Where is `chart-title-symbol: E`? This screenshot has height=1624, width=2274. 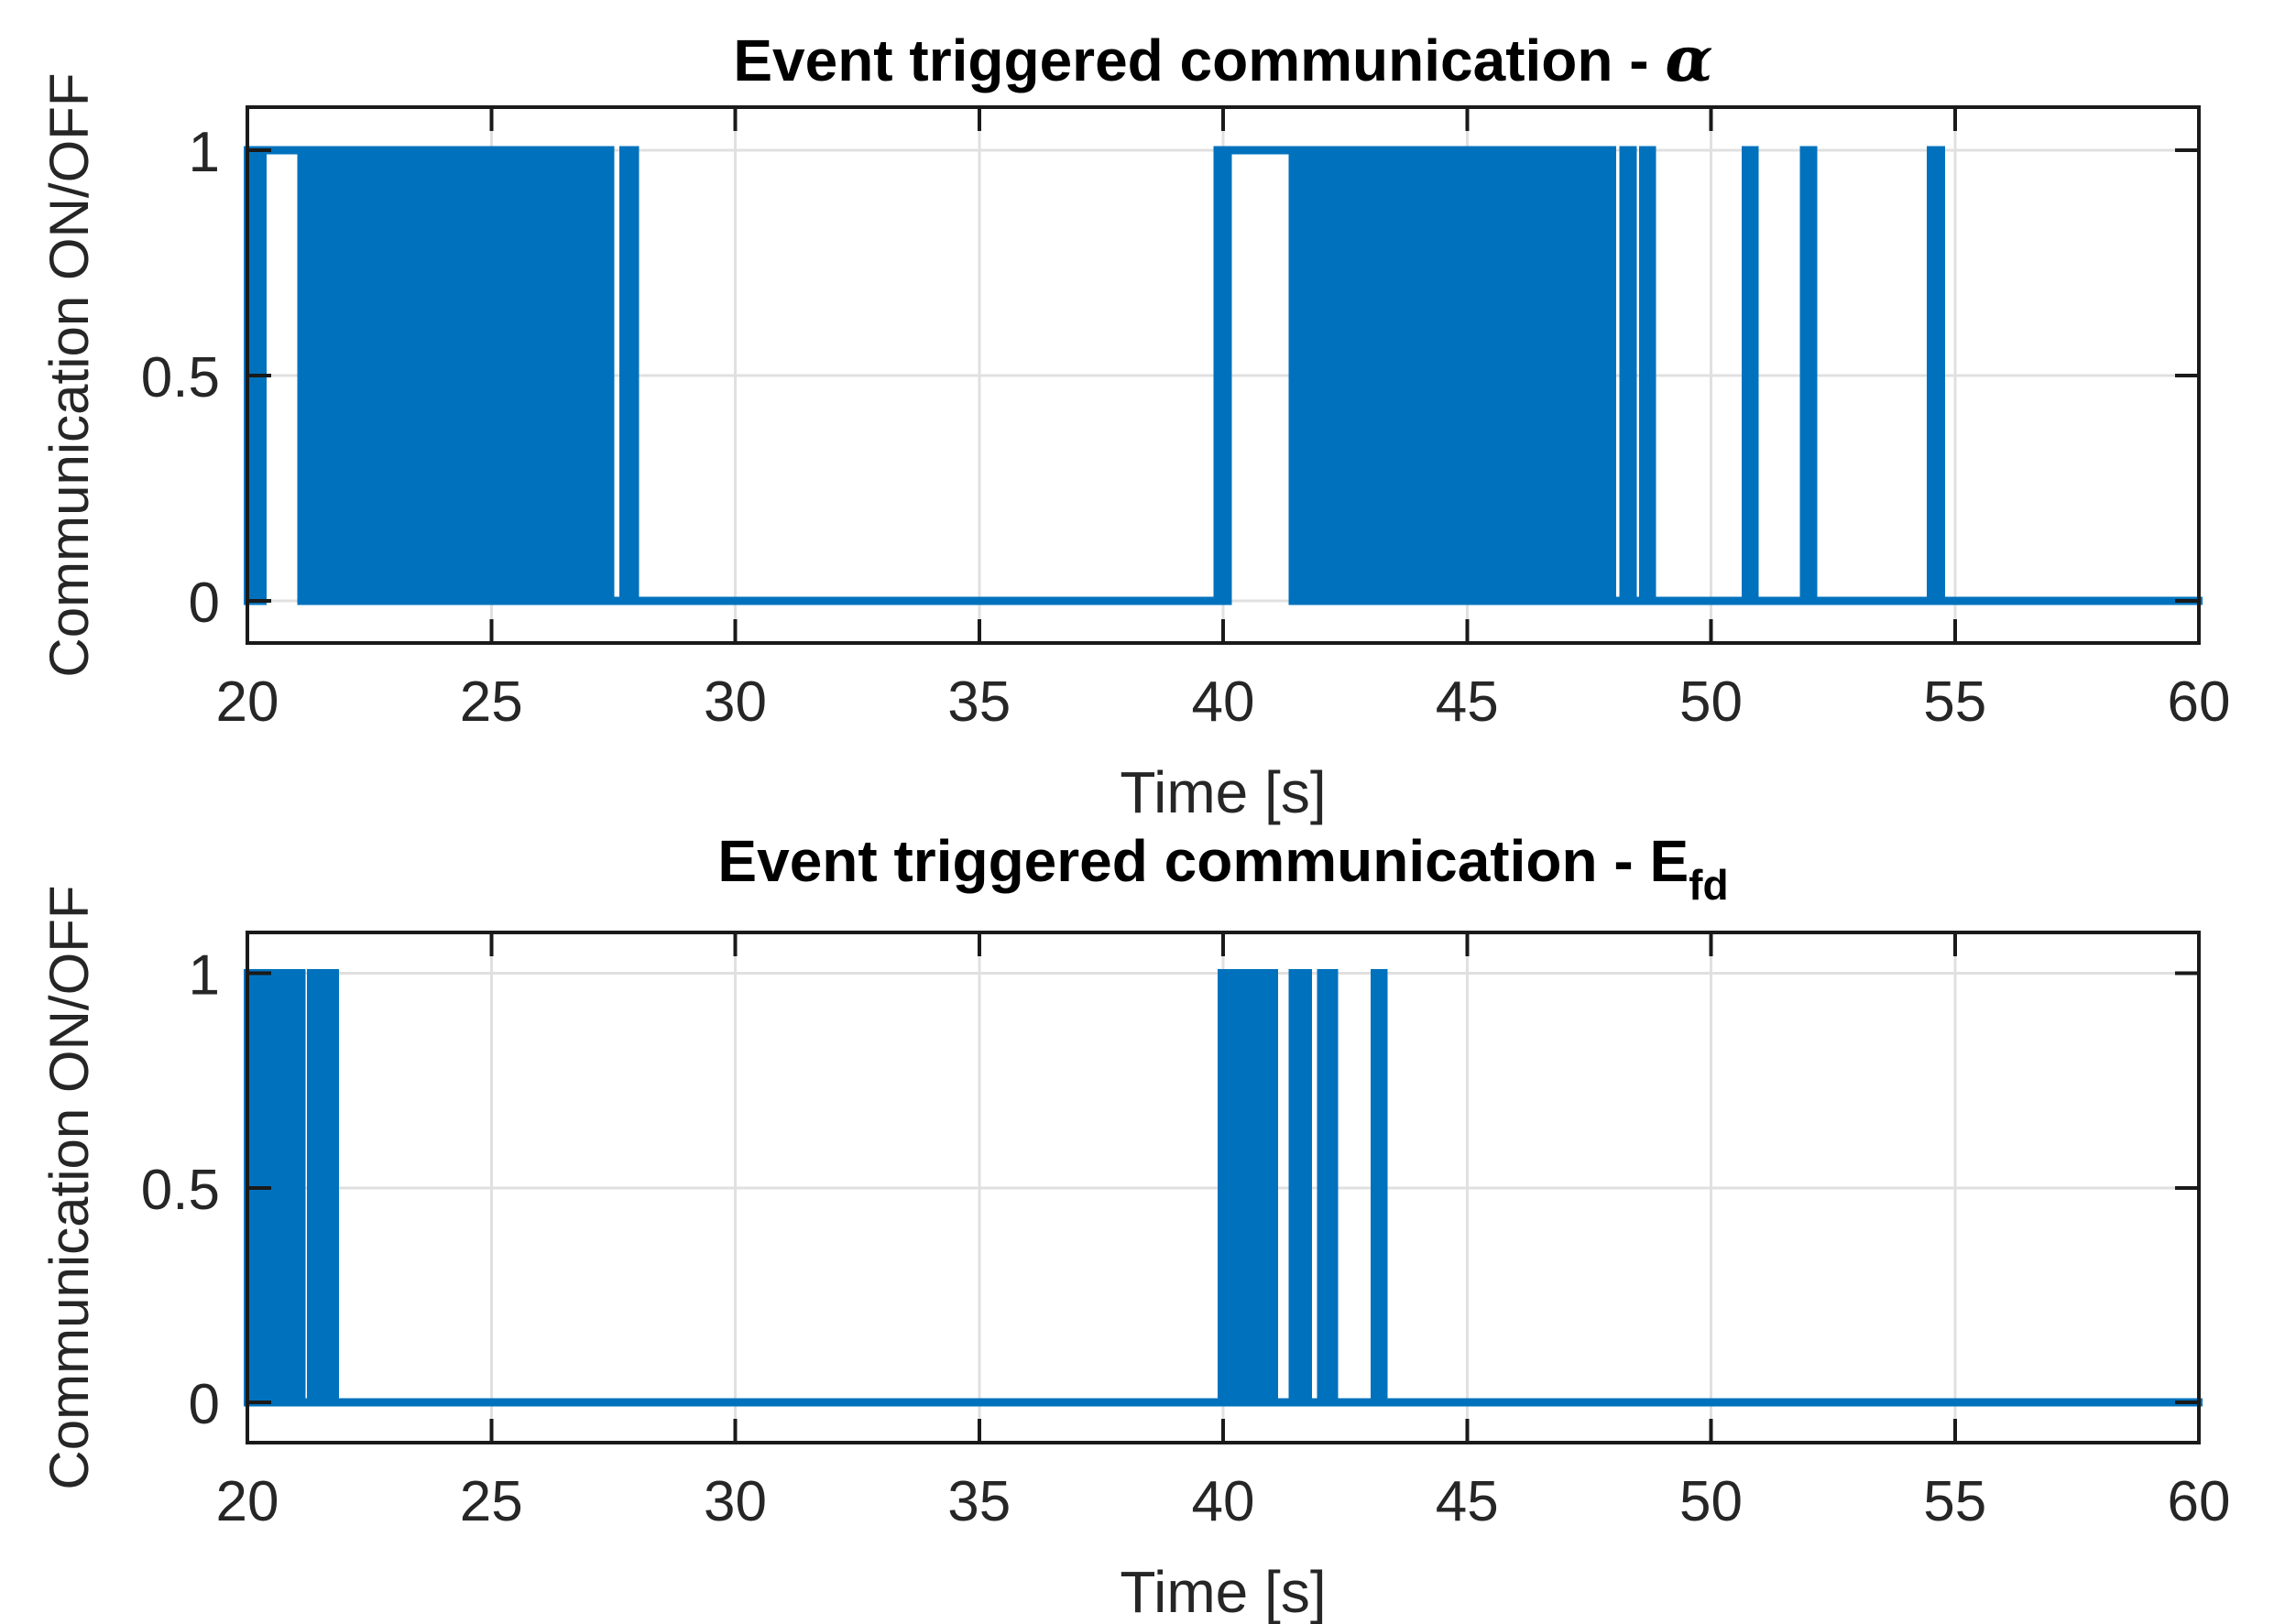 chart-title-symbol: E is located at coordinates (1669, 861).